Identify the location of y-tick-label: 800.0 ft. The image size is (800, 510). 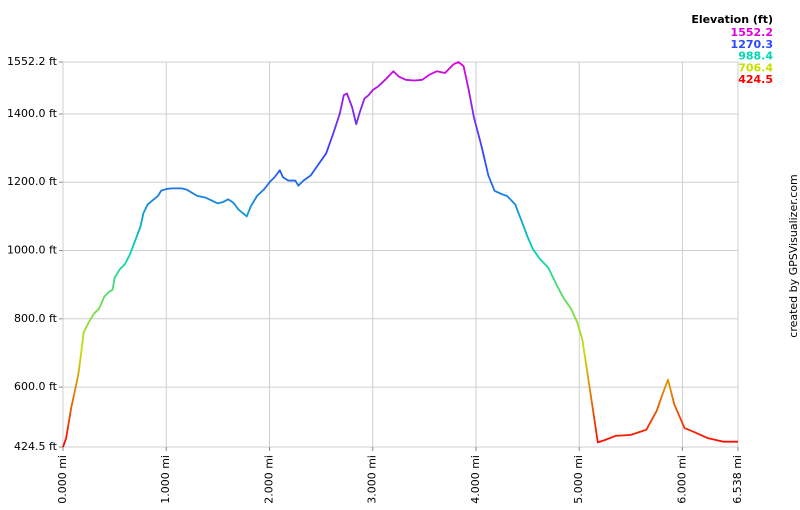
(36, 318).